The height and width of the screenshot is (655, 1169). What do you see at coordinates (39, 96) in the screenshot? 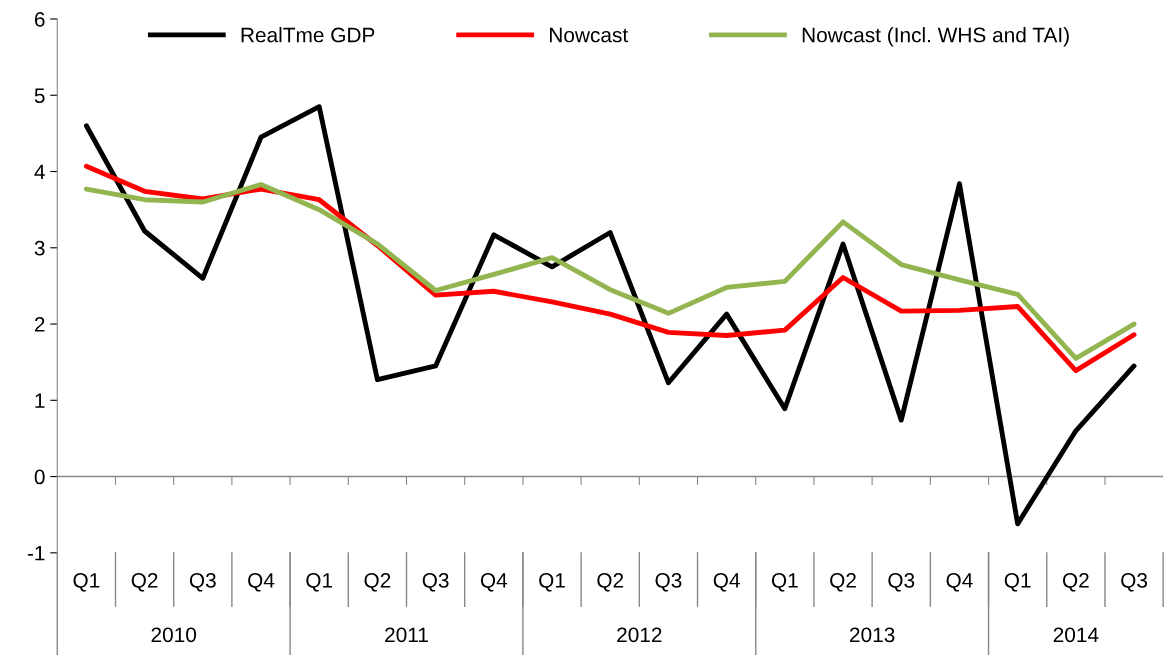
I see `y-tick-label: 5` at bounding box center [39, 96].